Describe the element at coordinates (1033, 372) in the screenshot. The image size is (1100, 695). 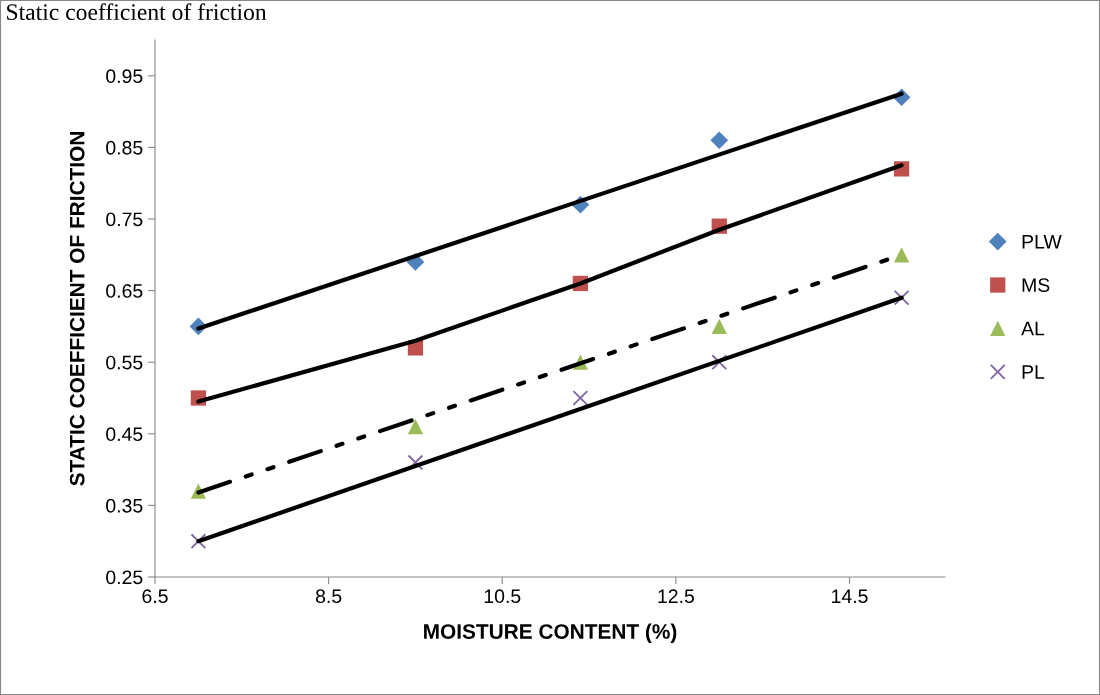
I see `legend-label: PL` at that location.